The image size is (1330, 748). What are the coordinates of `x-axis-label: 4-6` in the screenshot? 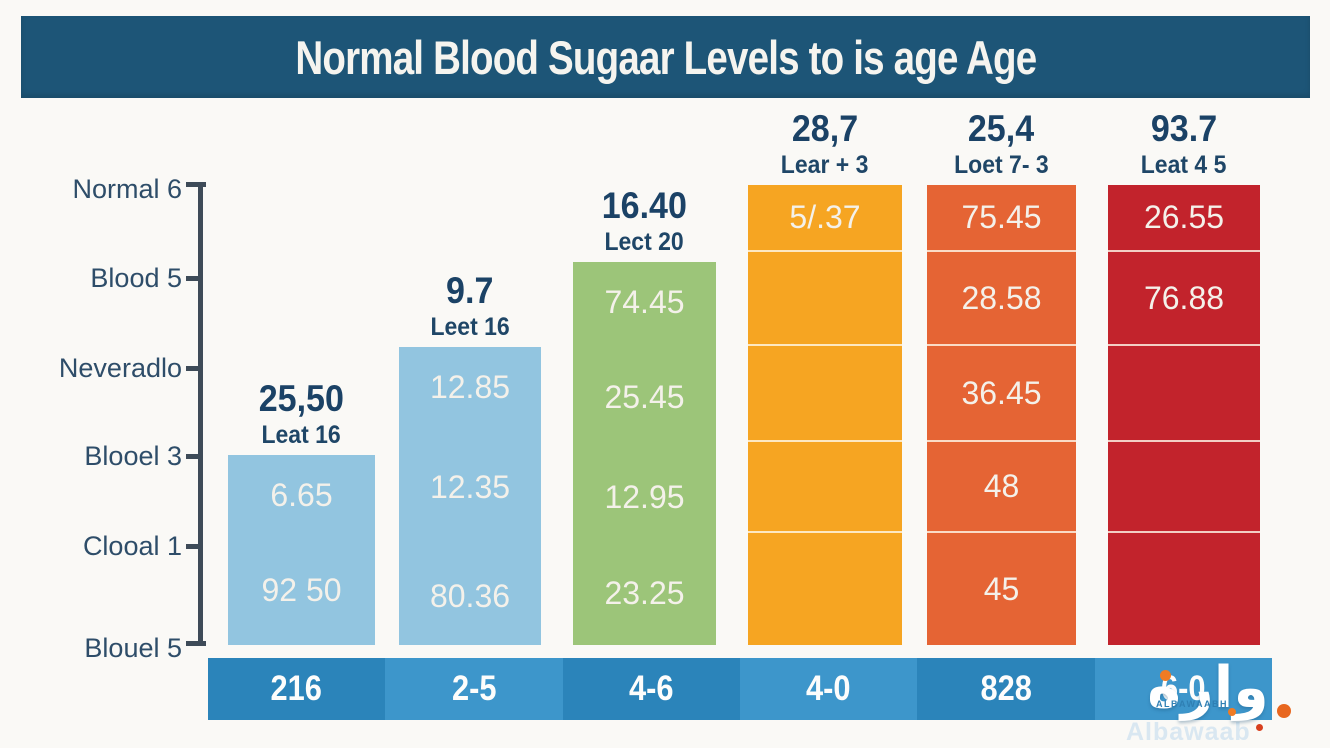 It's located at (651, 688).